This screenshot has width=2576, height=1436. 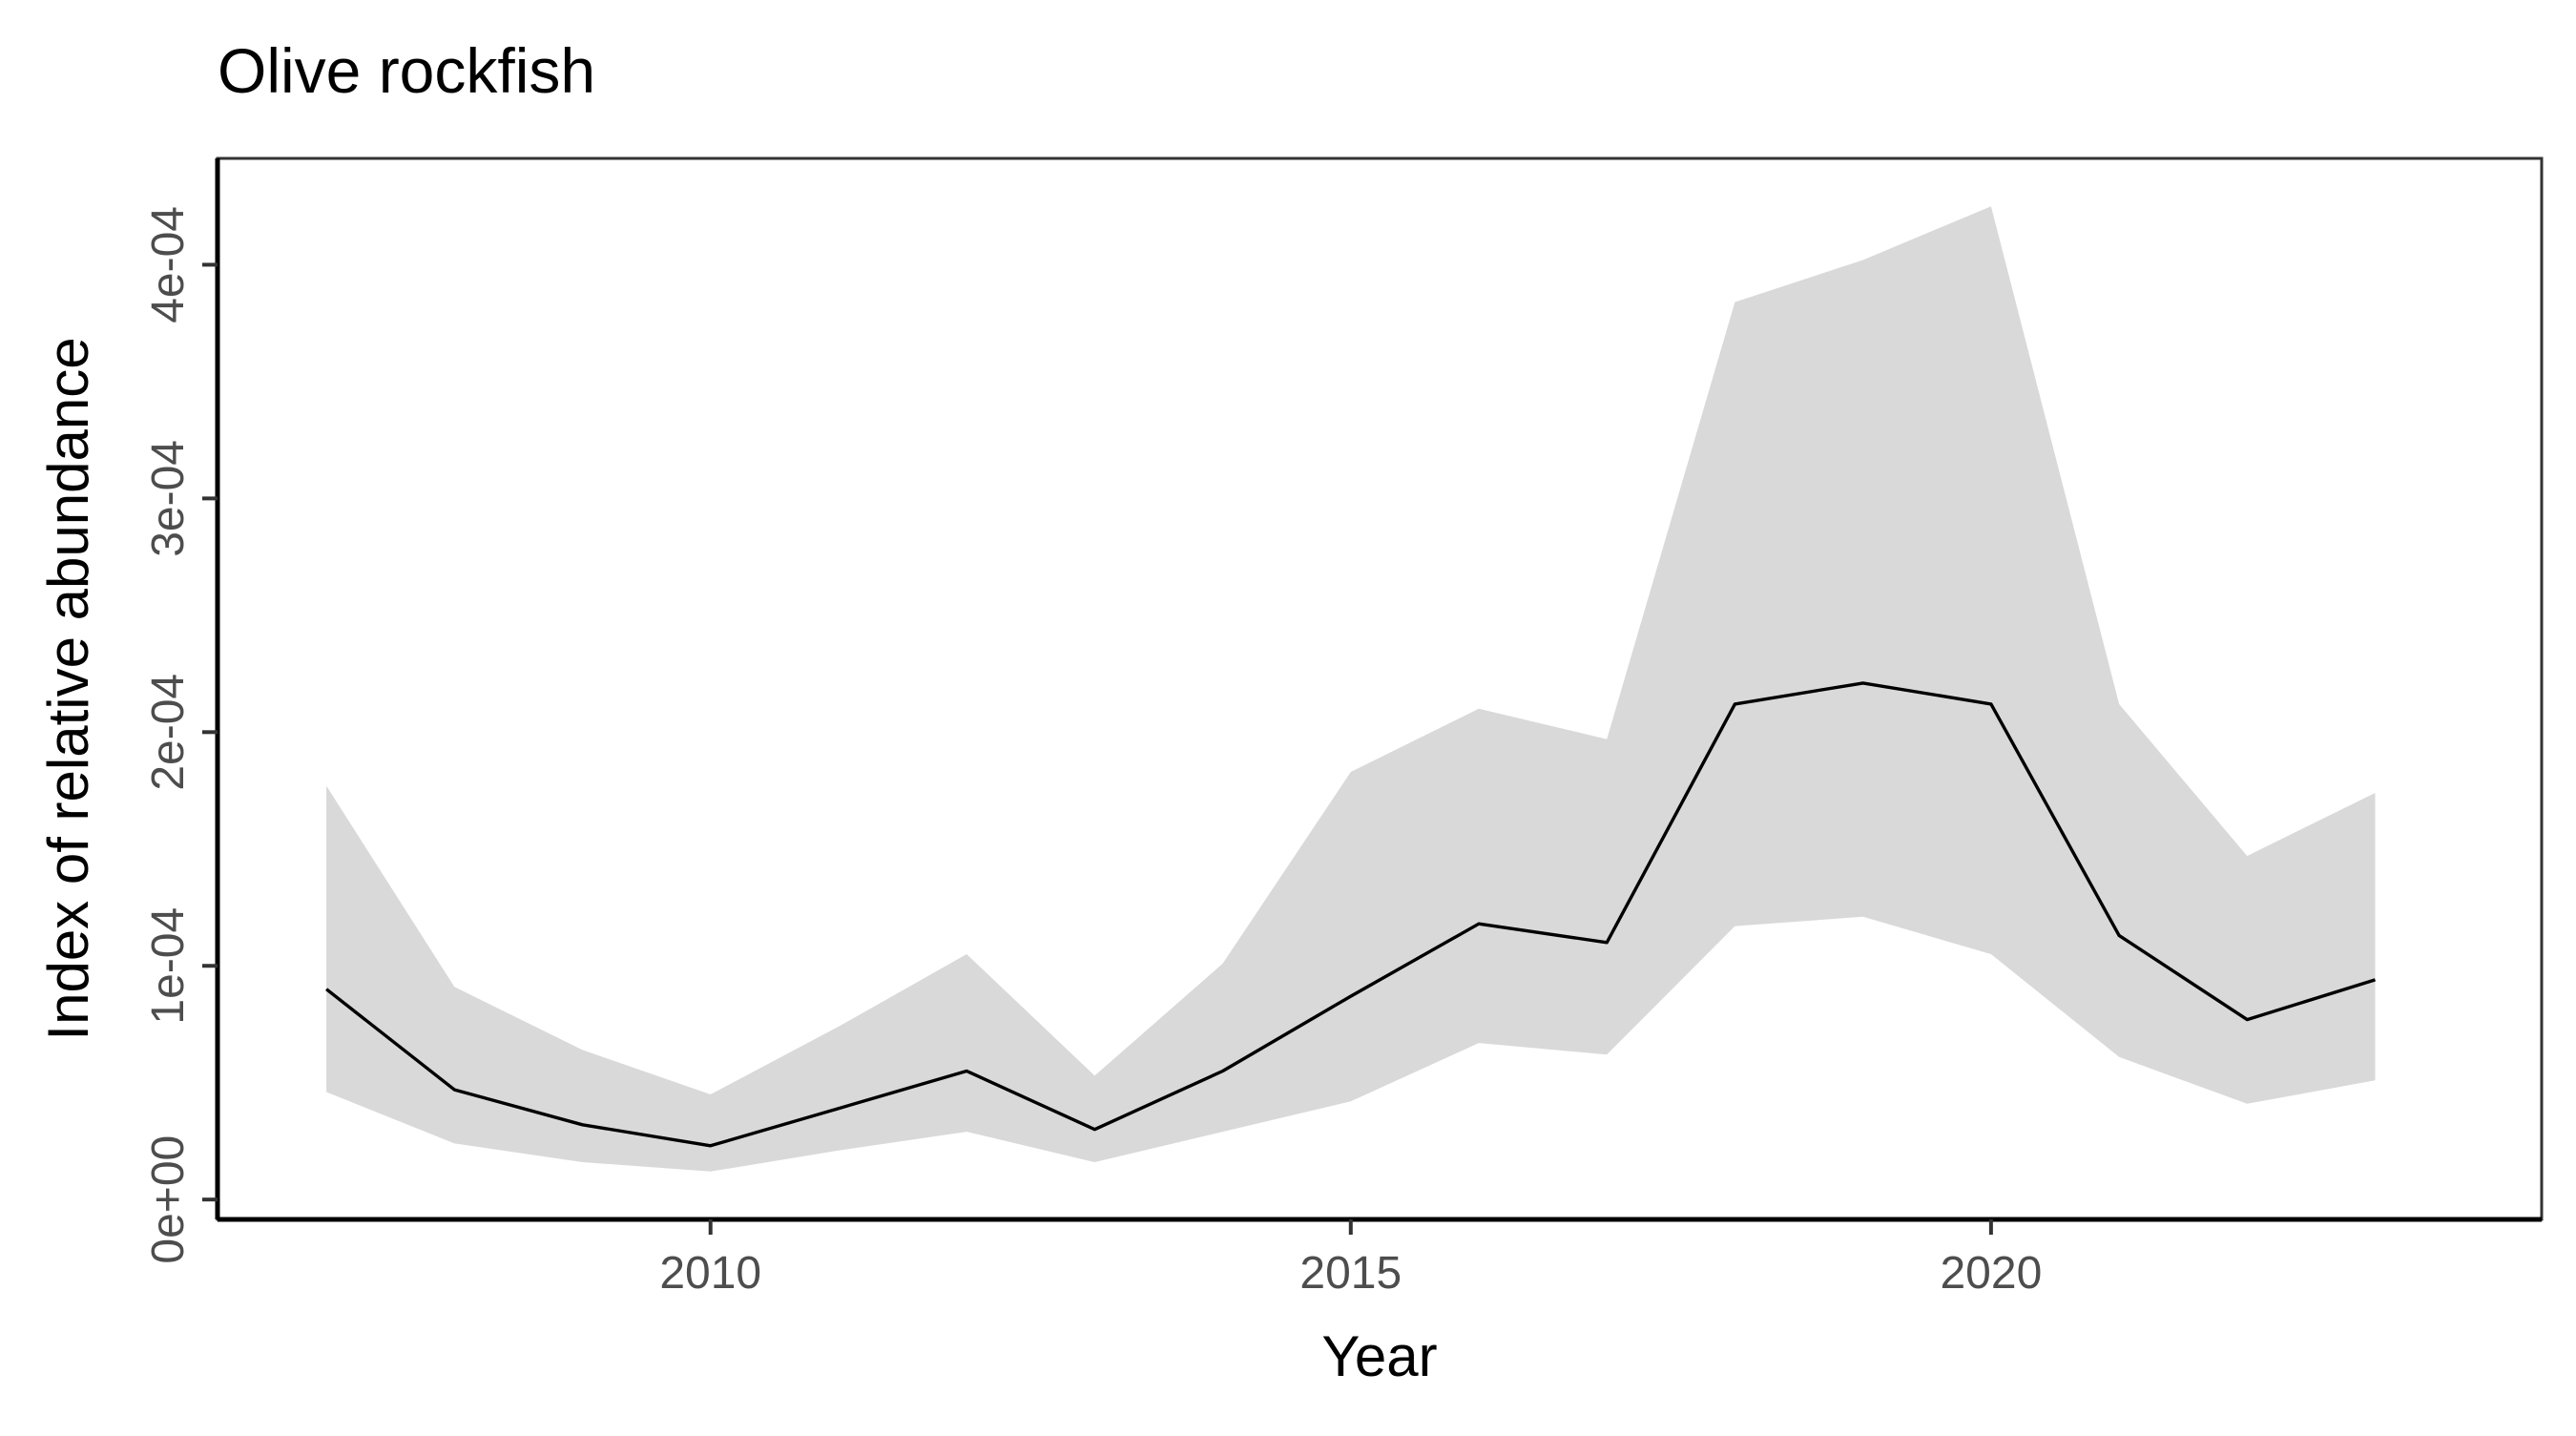 I want to click on x-axis-ticks: 2010 2015 2020, so click(x=1350, y=1259).